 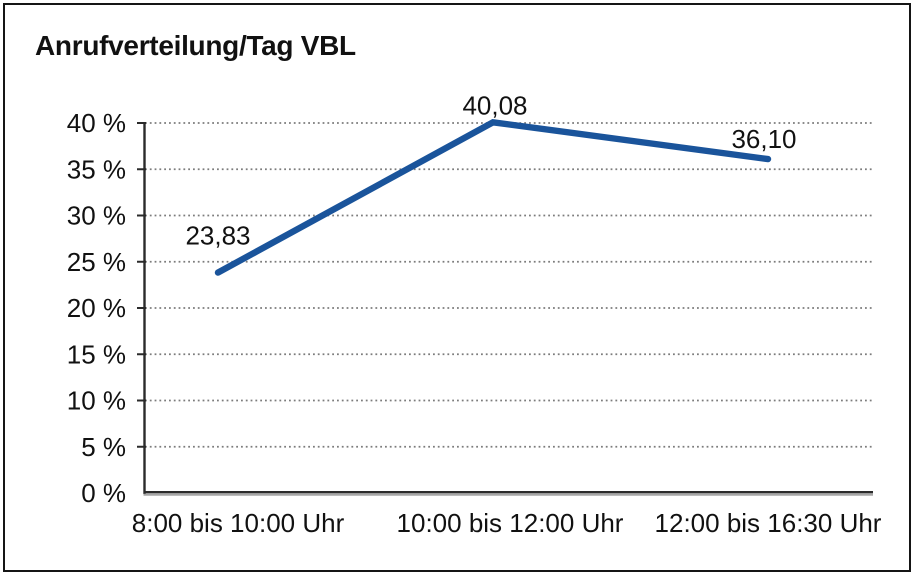 What do you see at coordinates (768, 523) in the screenshot?
I see `x-axis-category-label: 12:00 bis 16:30 Uhr` at bounding box center [768, 523].